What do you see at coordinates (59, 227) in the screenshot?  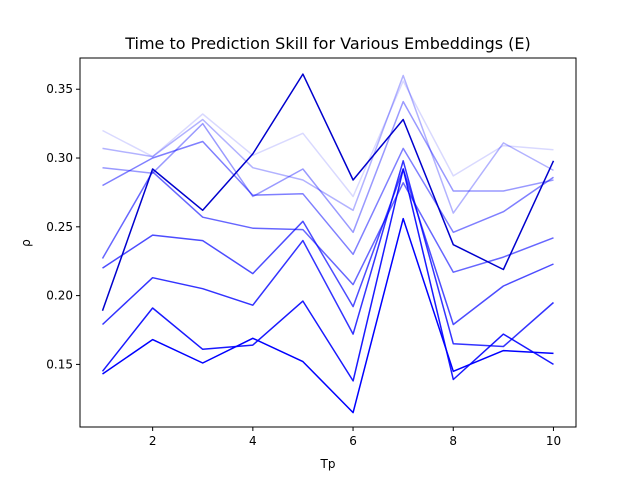 I see `y-tick-label: 0.25` at bounding box center [59, 227].